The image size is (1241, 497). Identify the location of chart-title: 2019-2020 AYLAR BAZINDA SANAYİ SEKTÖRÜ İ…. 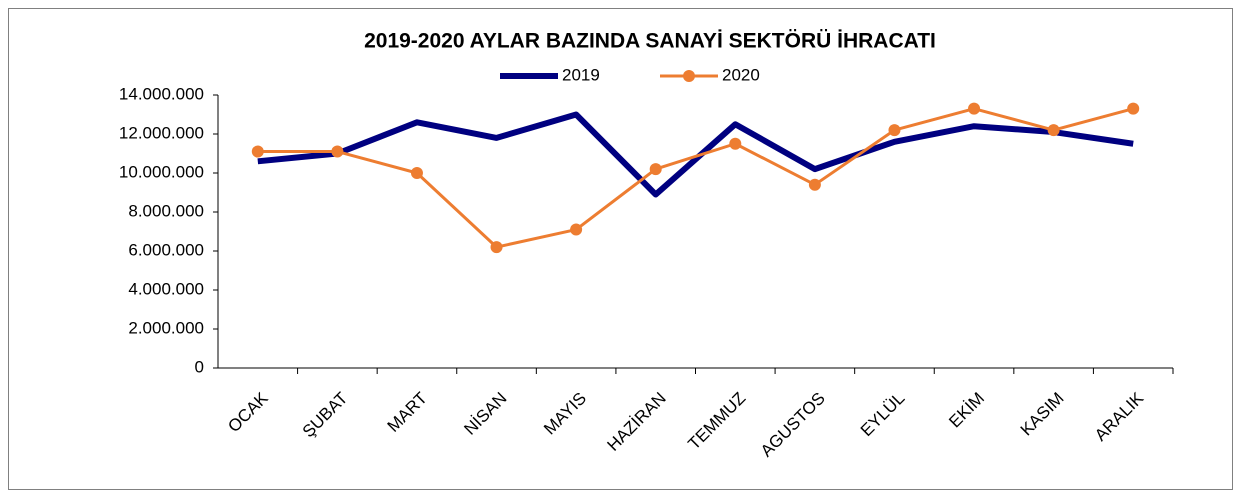
(650, 41).